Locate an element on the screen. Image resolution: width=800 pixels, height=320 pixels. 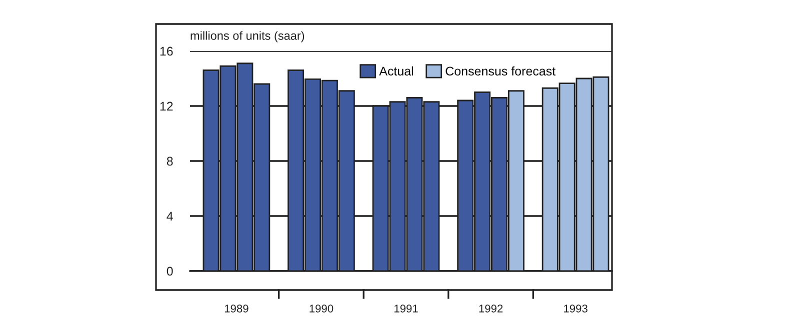
x-tick-label: 1989 is located at coordinates (236, 308).